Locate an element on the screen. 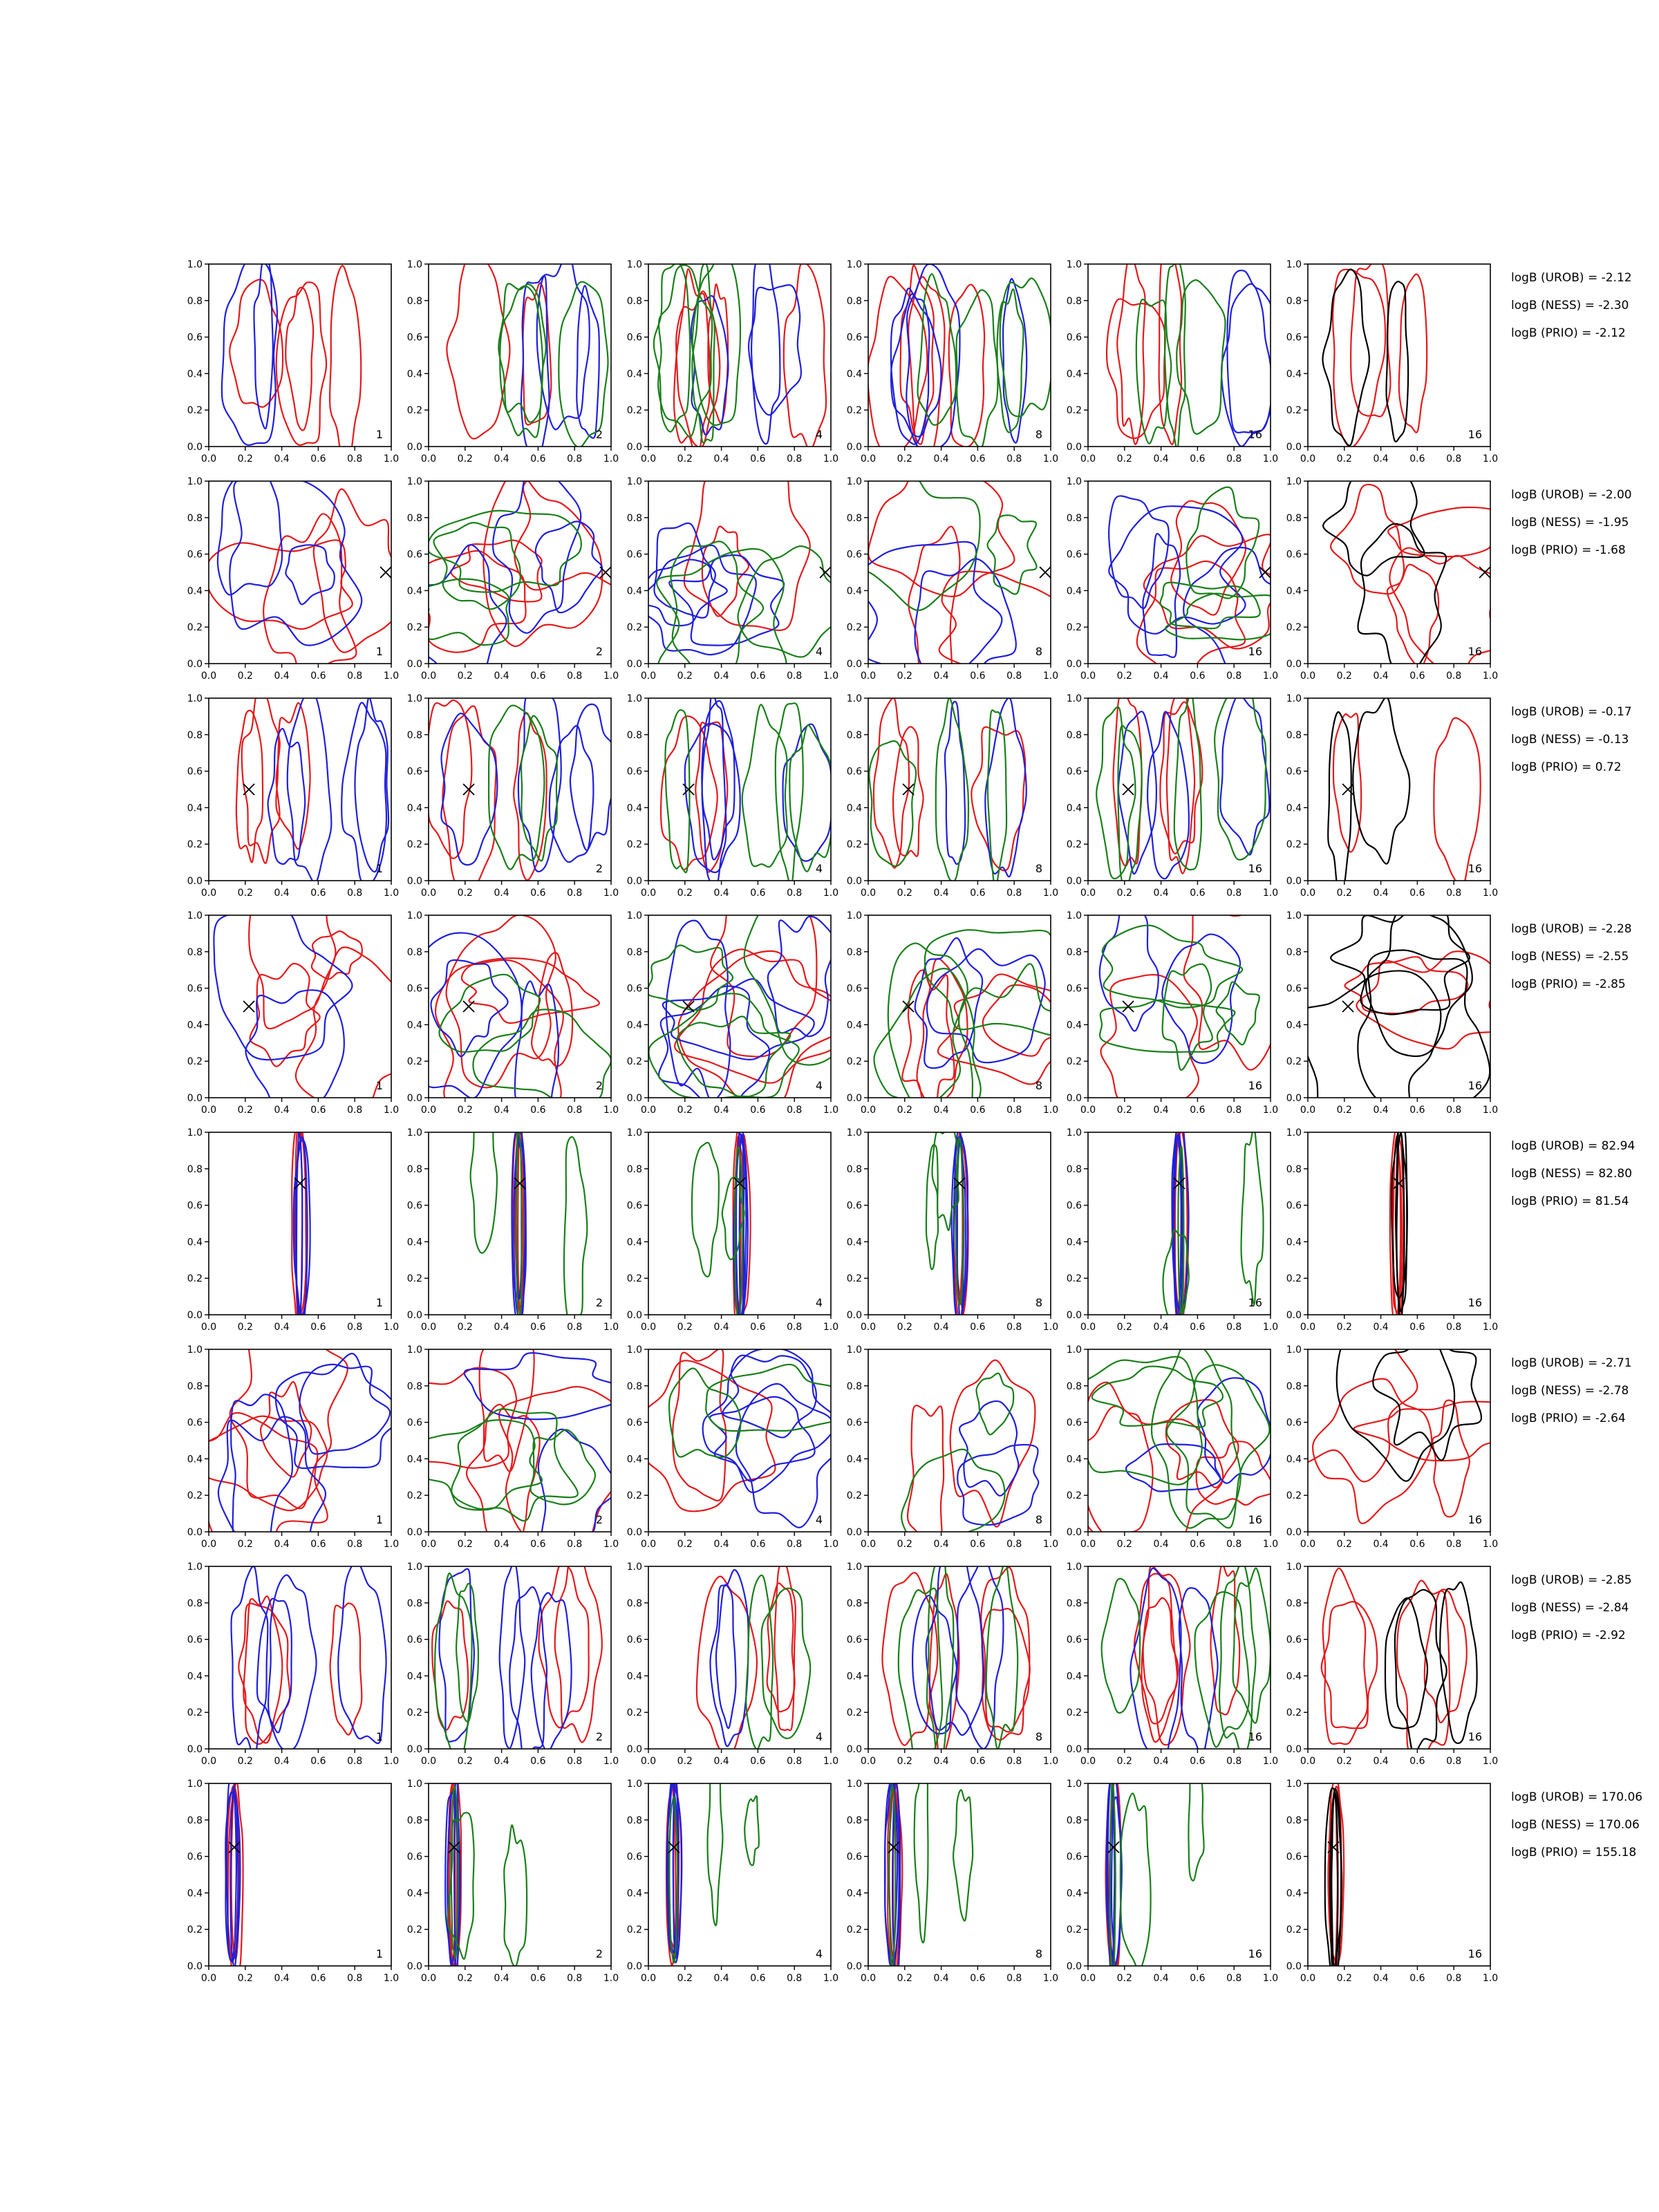  panel-r5-c1: 0.00.0 0.2 0.2 0.4 0.4 0.6 0.6 0.8 0.8 1.0 1.0 1 is located at coordinates (293, 1230).